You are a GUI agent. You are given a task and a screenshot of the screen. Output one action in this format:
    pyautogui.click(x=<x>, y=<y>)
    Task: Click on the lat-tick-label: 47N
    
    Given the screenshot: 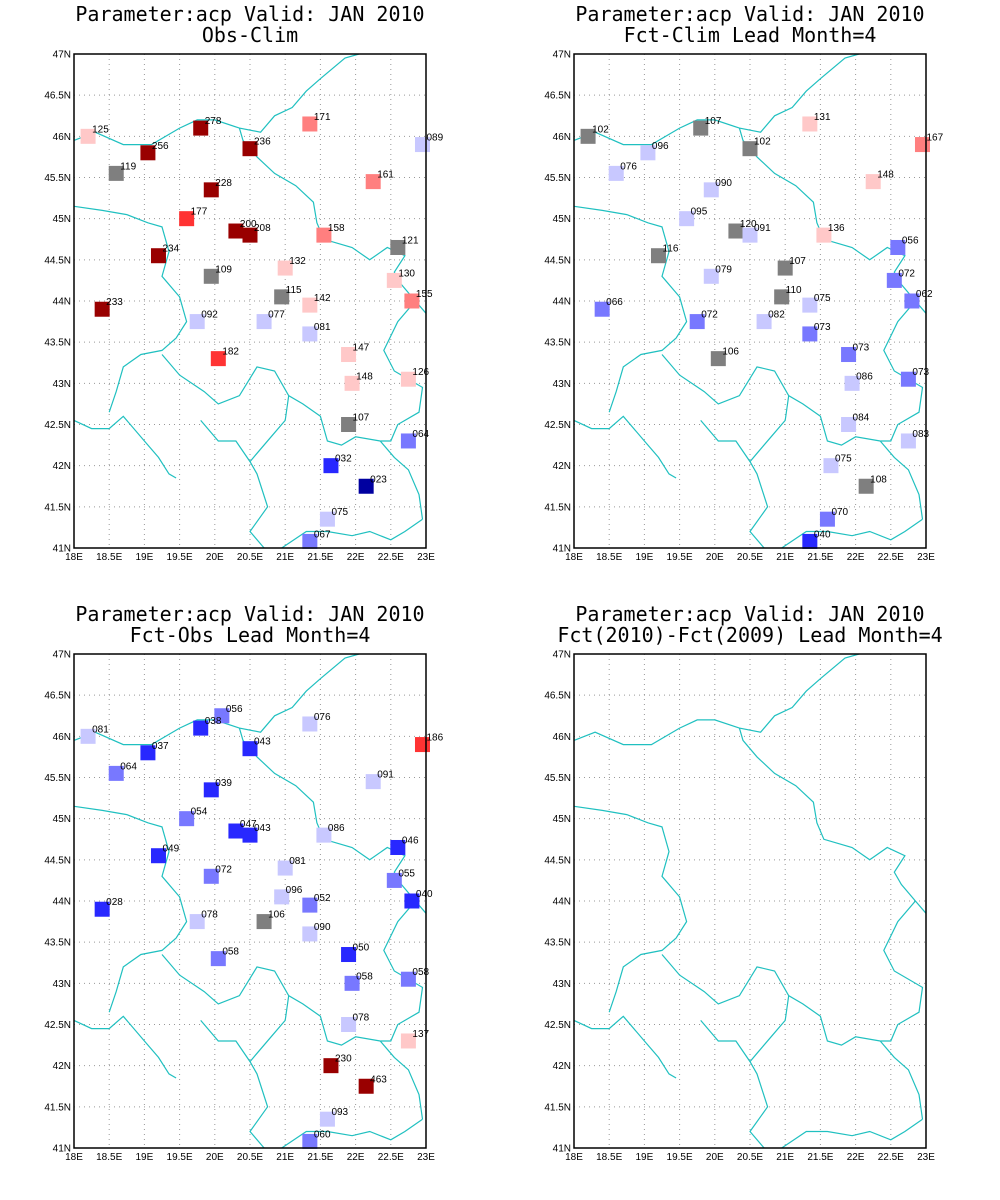 What is the action you would take?
    pyautogui.click(x=62, y=55)
    